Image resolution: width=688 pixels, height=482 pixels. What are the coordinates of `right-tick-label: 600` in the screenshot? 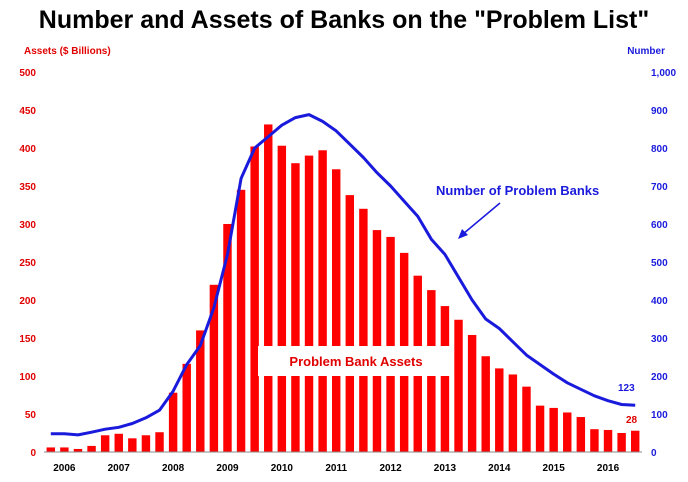 It's located at (659, 225).